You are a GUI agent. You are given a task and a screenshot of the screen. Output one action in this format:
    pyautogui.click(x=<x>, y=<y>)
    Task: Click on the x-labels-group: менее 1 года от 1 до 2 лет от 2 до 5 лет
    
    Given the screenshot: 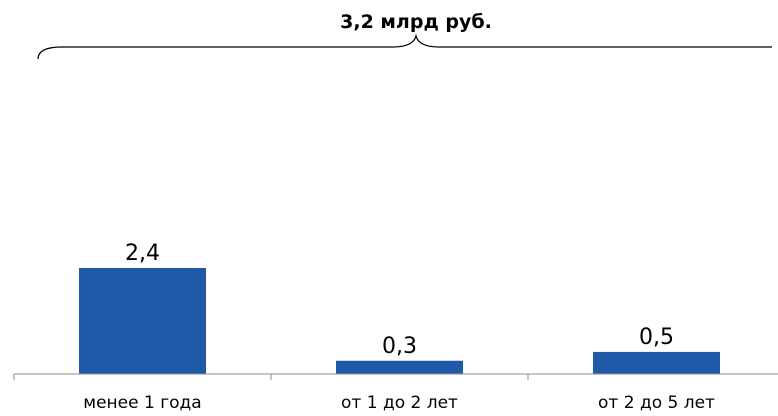 What is the action you would take?
    pyautogui.click(x=399, y=403)
    